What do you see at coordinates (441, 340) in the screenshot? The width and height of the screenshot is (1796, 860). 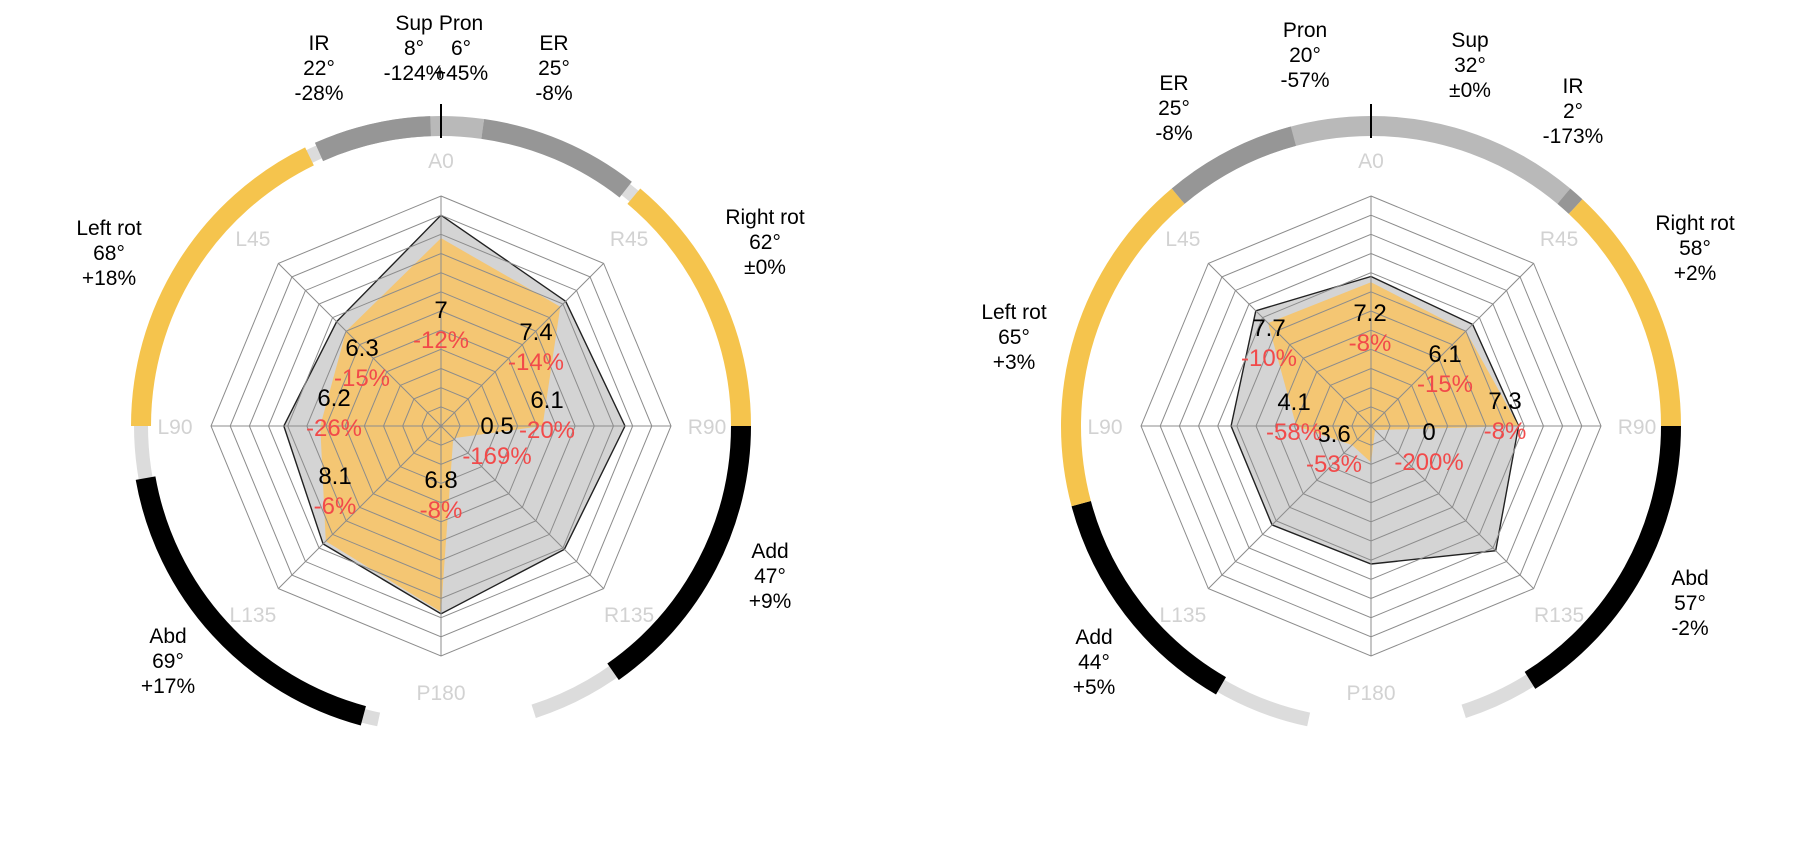 I see `point-percent-a0: -12%` at bounding box center [441, 340].